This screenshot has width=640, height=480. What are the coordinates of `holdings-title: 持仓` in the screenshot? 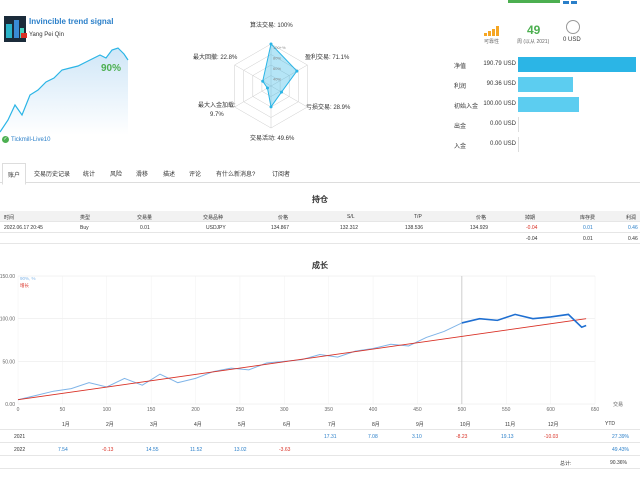 It's located at (320, 199).